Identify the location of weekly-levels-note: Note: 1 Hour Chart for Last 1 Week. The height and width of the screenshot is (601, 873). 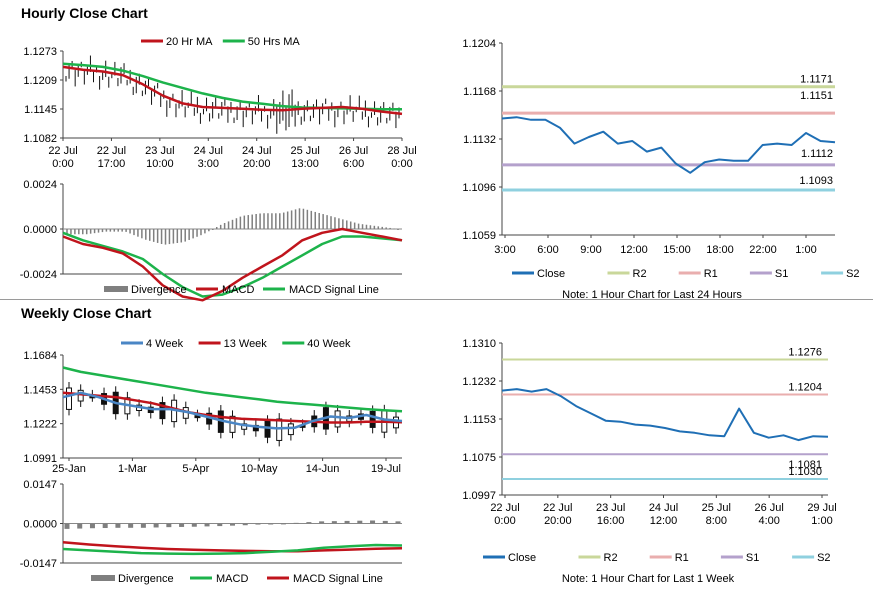
(648, 579).